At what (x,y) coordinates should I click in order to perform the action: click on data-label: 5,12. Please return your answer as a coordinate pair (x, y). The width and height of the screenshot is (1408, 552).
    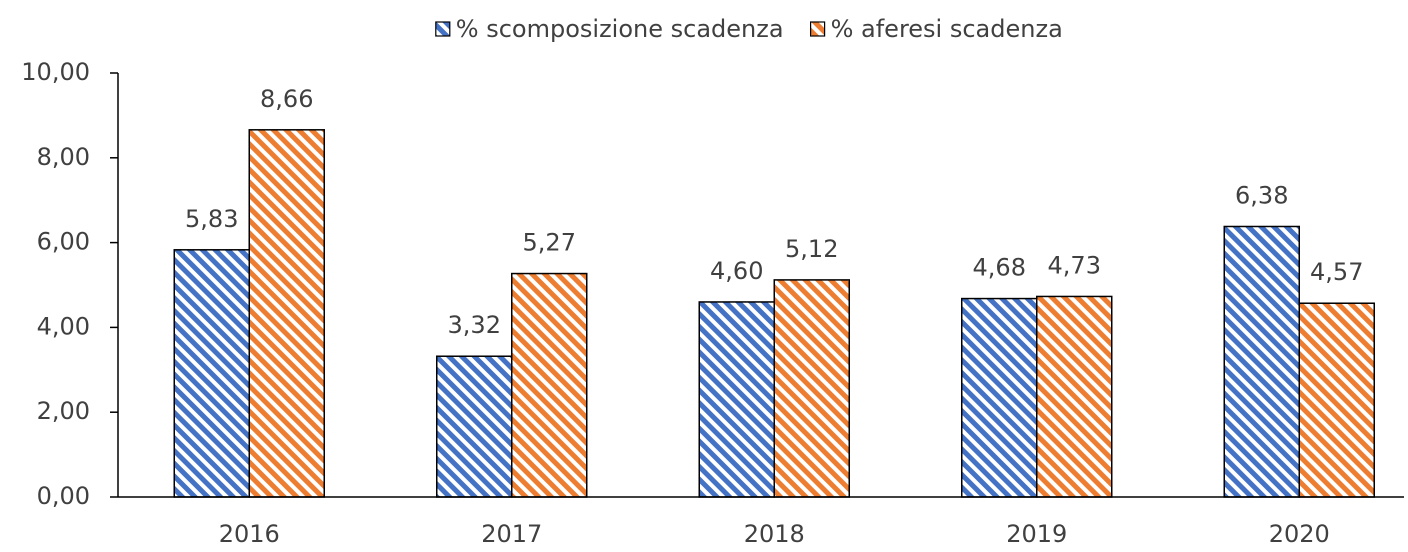
    Looking at the image, I should click on (811, 249).